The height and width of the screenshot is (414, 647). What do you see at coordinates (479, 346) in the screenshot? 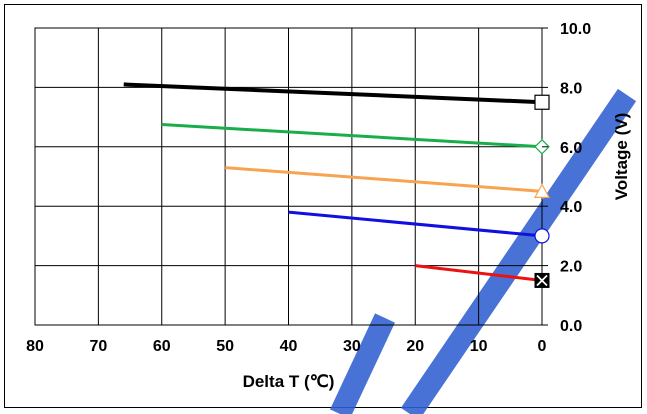
I see `x-tick-label: 10` at bounding box center [479, 346].